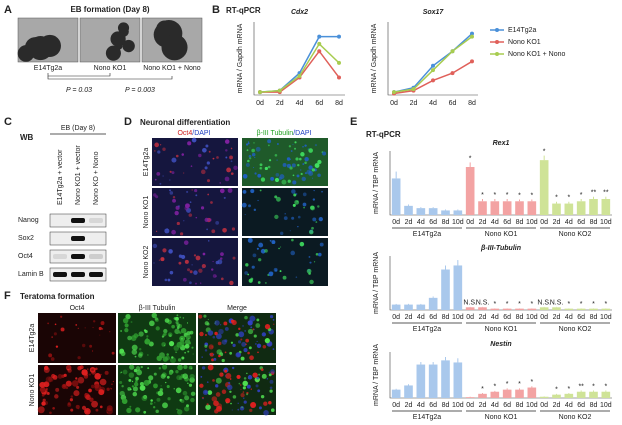 Image resolution: width=622 pixels, height=425 pixels. What do you see at coordinates (25, 256) in the screenshot?
I see `protein-label: Oct4` at bounding box center [25, 256].